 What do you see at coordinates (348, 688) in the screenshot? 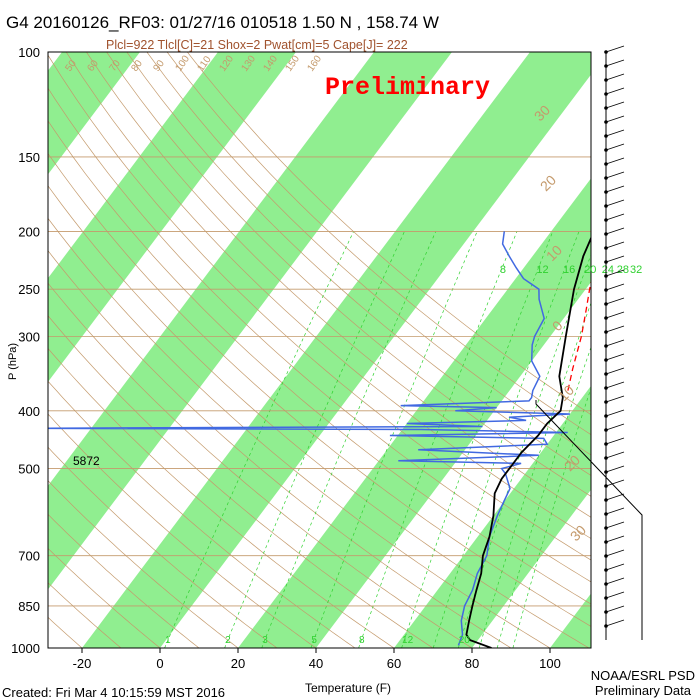
I see `x-axis-label: Temperature (F)` at bounding box center [348, 688].